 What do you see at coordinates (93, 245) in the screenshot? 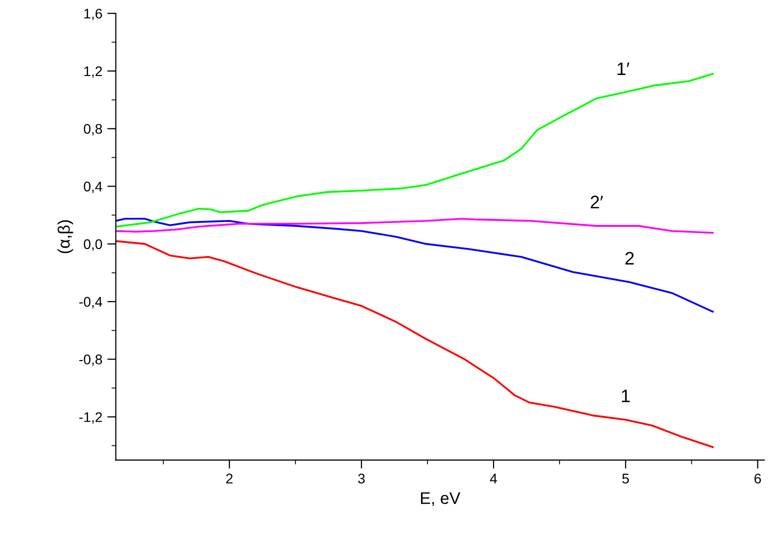
I see `y-tick-label: 0,0` at bounding box center [93, 245].